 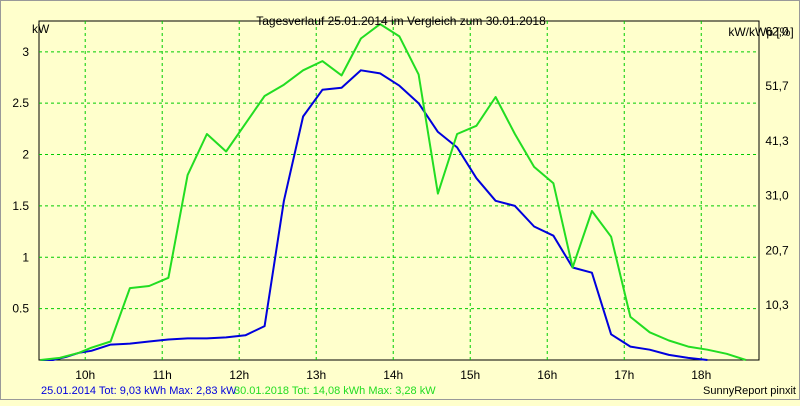 I want to click on y2-tick-label: 31,0, so click(x=777, y=196).